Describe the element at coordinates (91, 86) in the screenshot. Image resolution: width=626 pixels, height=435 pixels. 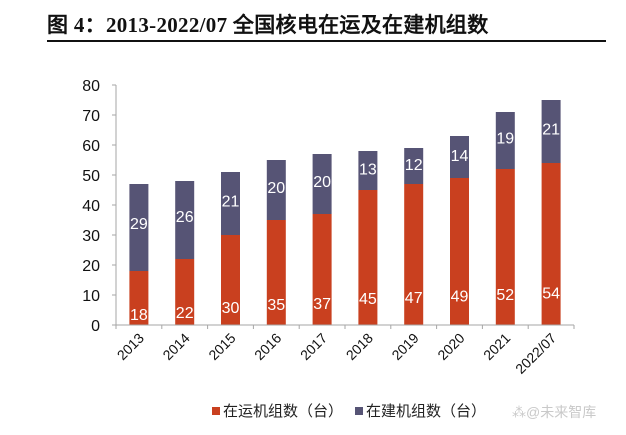
I see `y-tick-label: 80` at that location.